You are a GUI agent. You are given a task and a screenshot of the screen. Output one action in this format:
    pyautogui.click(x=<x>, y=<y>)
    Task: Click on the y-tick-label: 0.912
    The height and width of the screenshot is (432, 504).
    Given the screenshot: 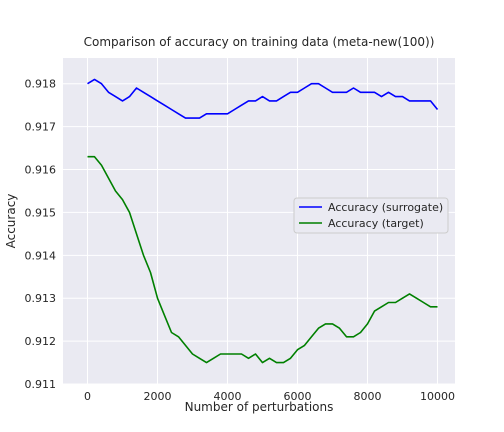 What is the action you would take?
    pyautogui.click(x=41, y=341)
    